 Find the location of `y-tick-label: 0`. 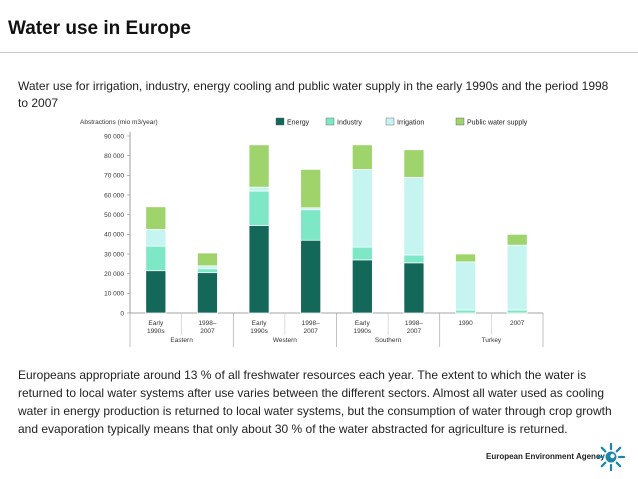

y-tick-label: 0 is located at coordinates (122, 313).